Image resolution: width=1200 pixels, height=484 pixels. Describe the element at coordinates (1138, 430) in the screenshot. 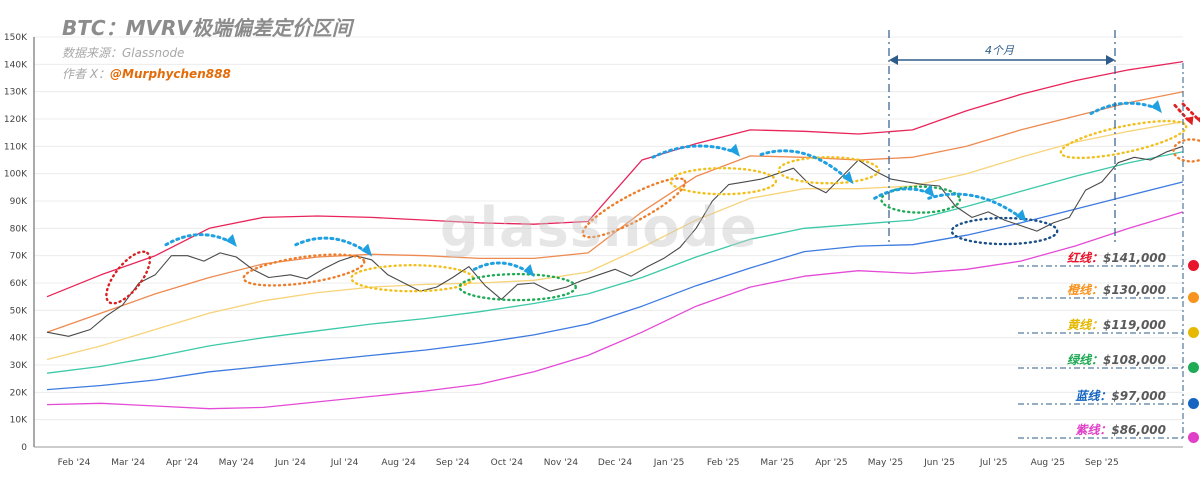

I see `level-label-value: $86,000` at that location.